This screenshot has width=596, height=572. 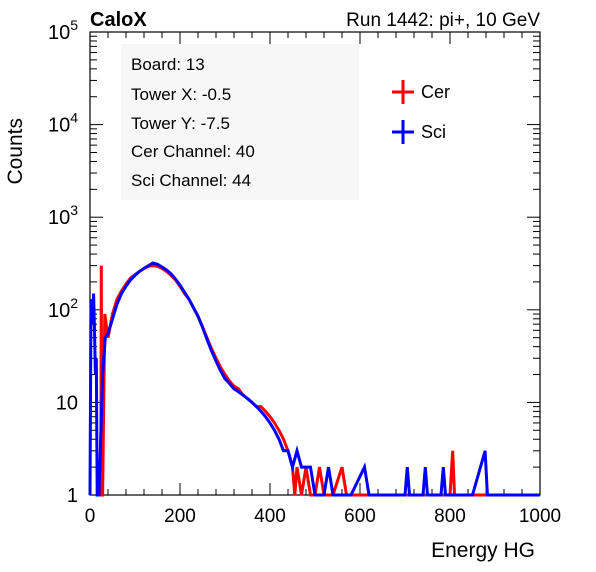 I want to click on legend: Cer Sci, so click(x=421, y=112).